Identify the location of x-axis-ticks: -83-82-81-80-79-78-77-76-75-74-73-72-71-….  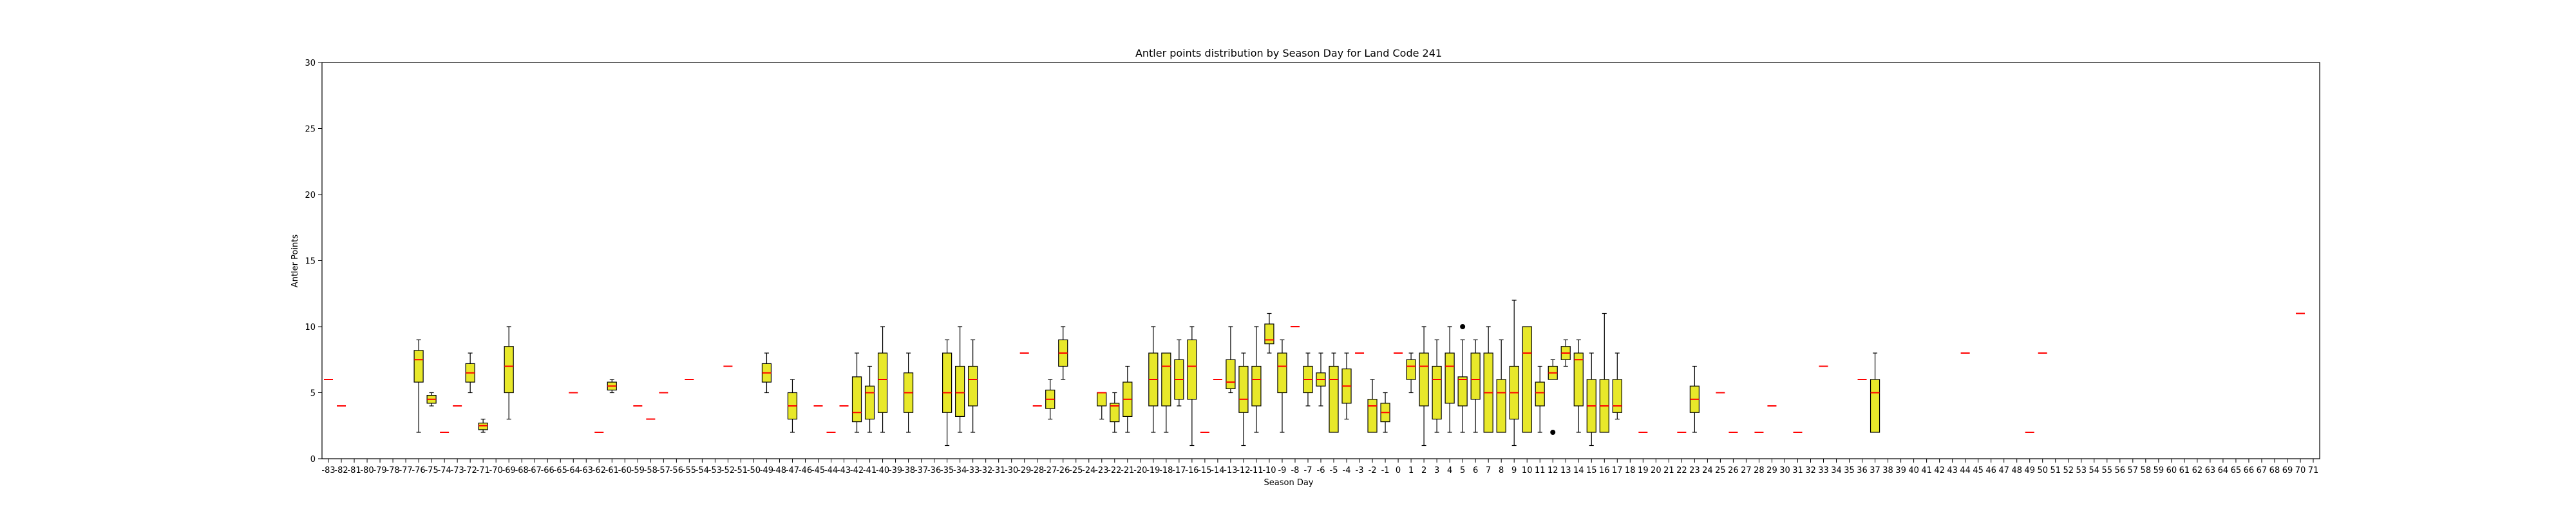
(1319, 467).